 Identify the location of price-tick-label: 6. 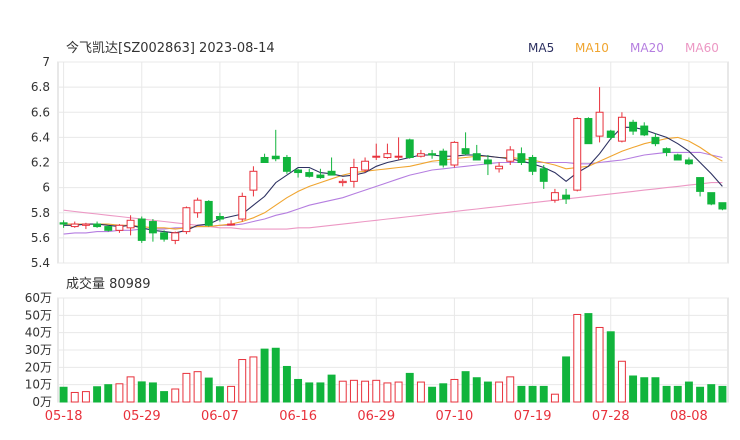
(46, 188).